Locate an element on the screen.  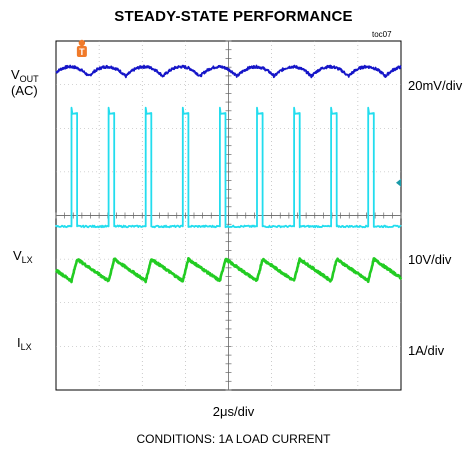
vout-label: VOUT is located at coordinates (25, 75).